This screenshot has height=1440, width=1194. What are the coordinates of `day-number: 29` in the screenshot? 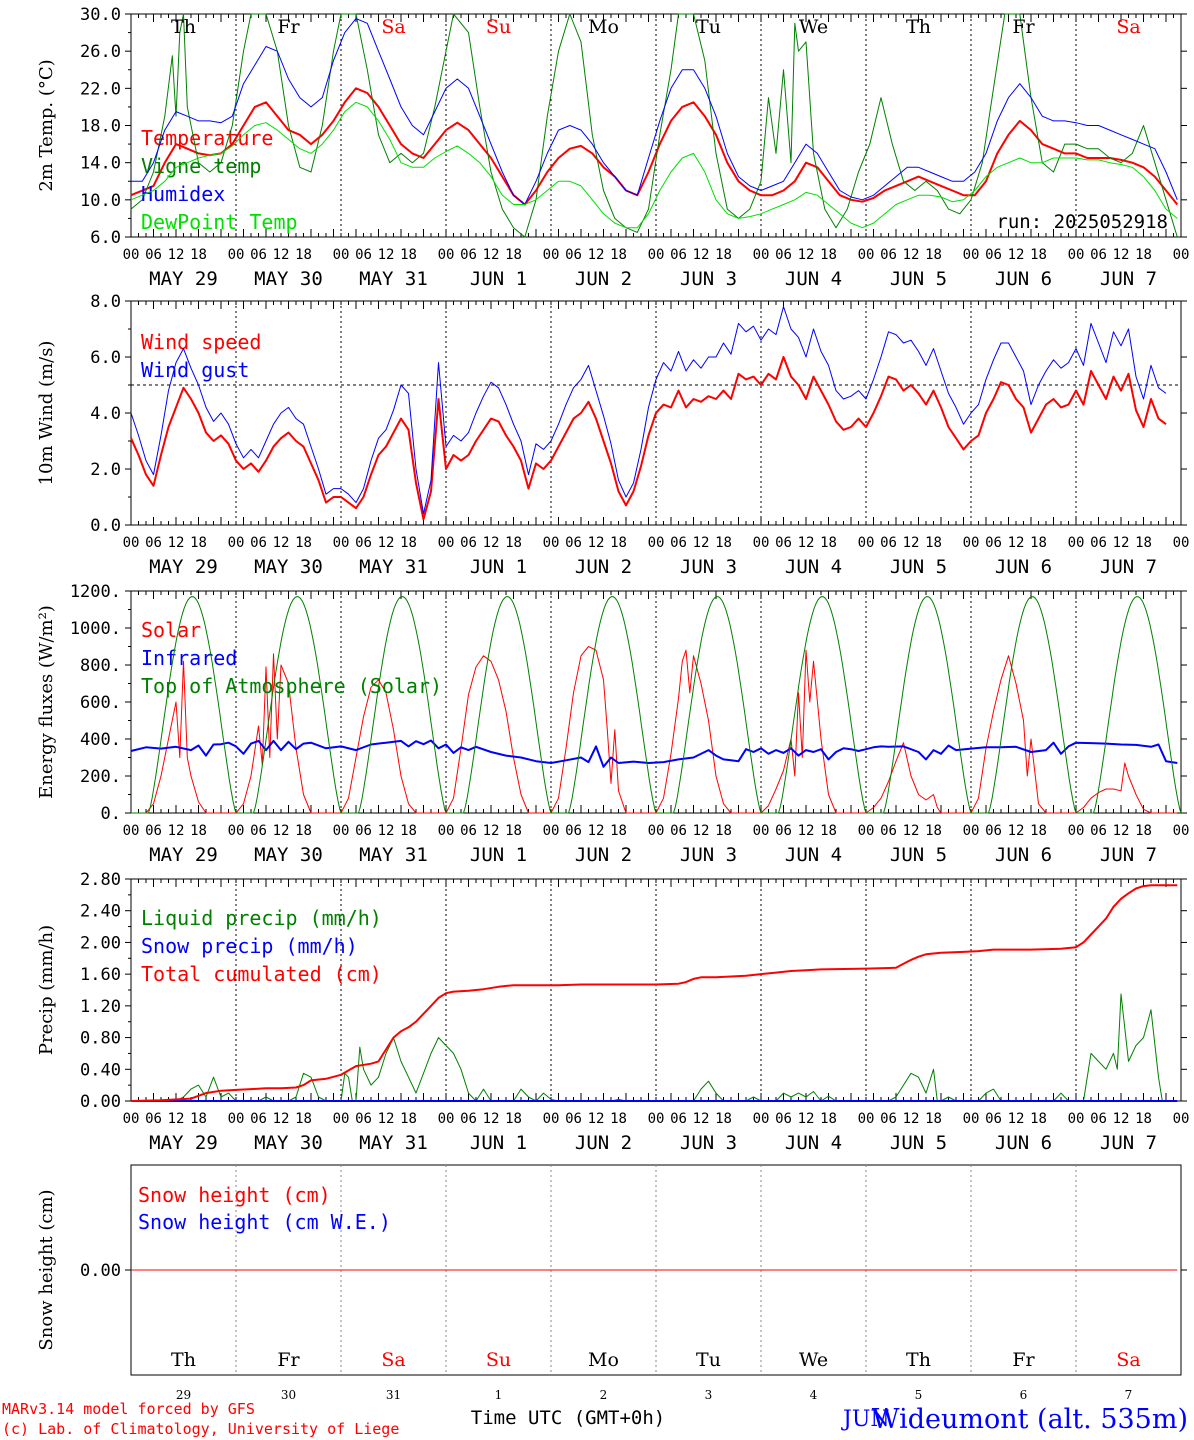 It's located at (183, 1395).